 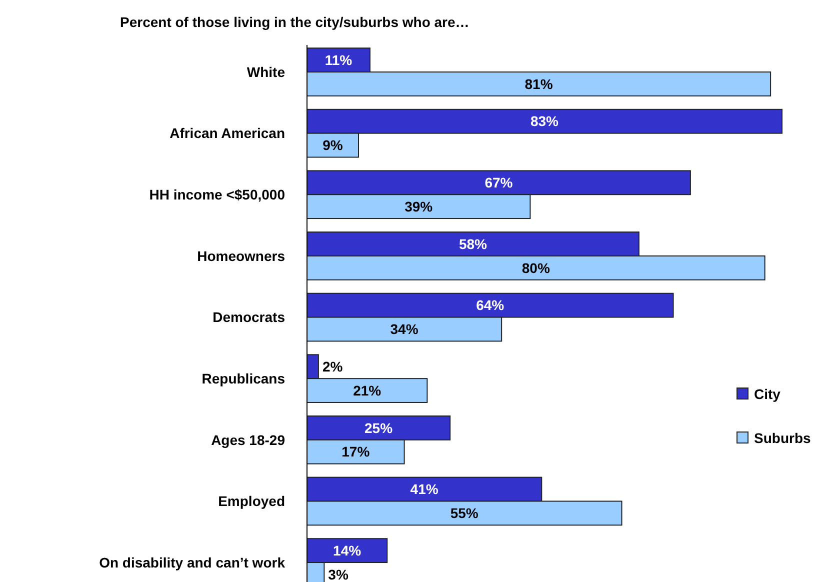 I want to click on y-tick-label: Homeowners, so click(x=241, y=256).